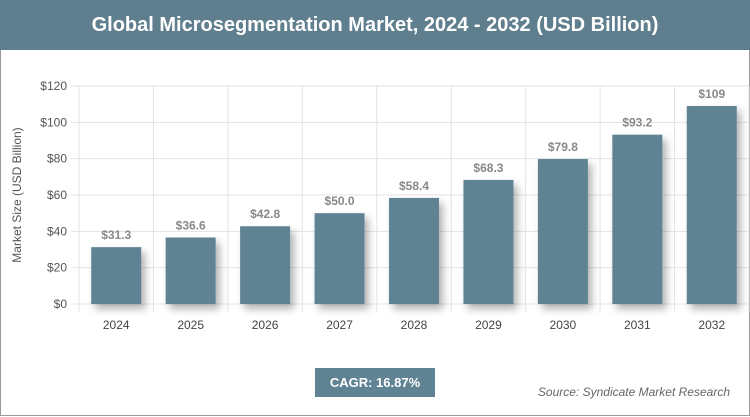  What do you see at coordinates (116, 325) in the screenshot?
I see `x-tick-label: 2024` at bounding box center [116, 325].